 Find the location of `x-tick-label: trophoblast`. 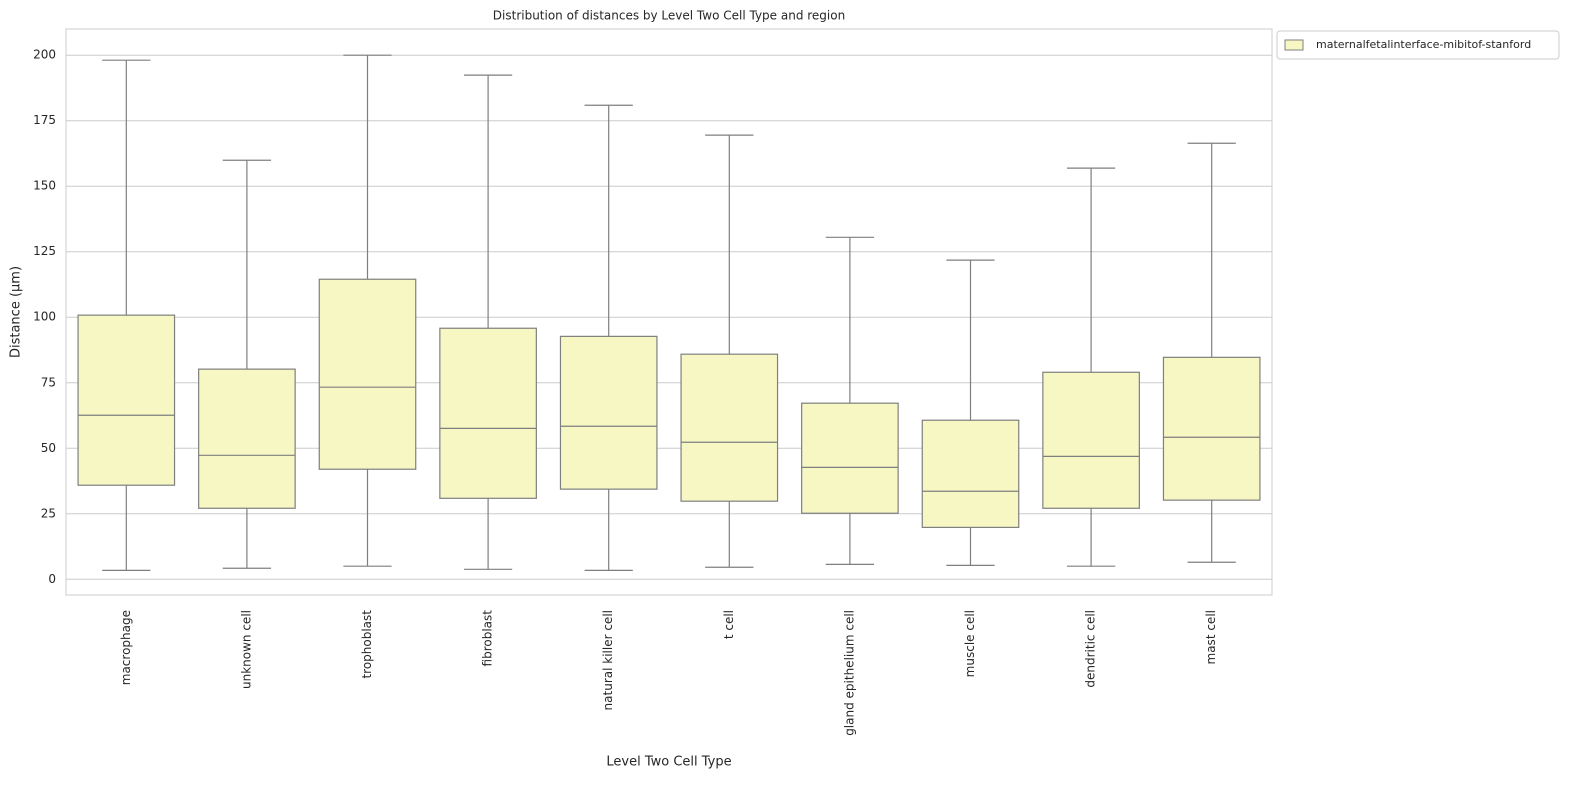

x-tick-label: trophoblast is located at coordinates (367, 644).